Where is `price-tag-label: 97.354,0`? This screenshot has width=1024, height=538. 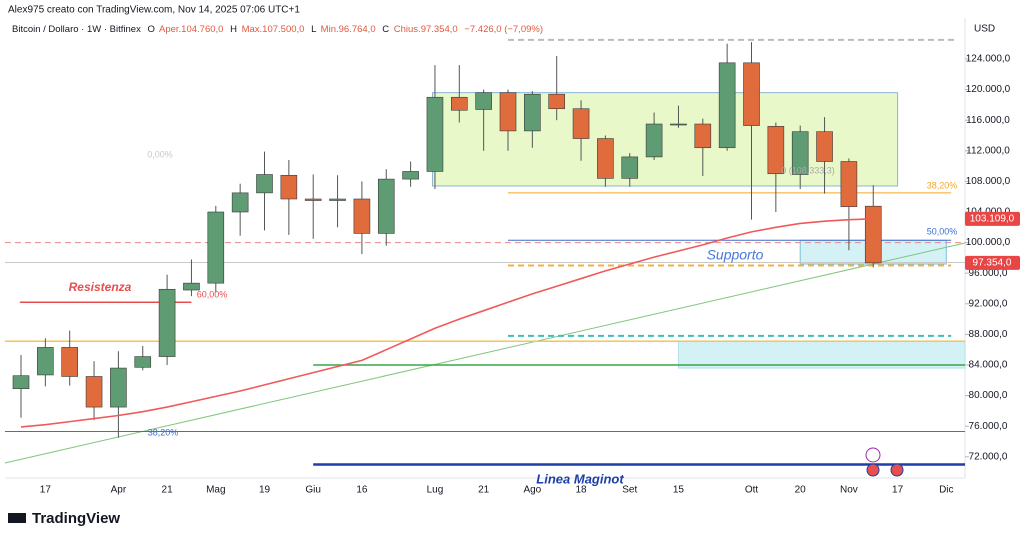 price-tag-label: 97.354,0 is located at coordinates (992, 262).